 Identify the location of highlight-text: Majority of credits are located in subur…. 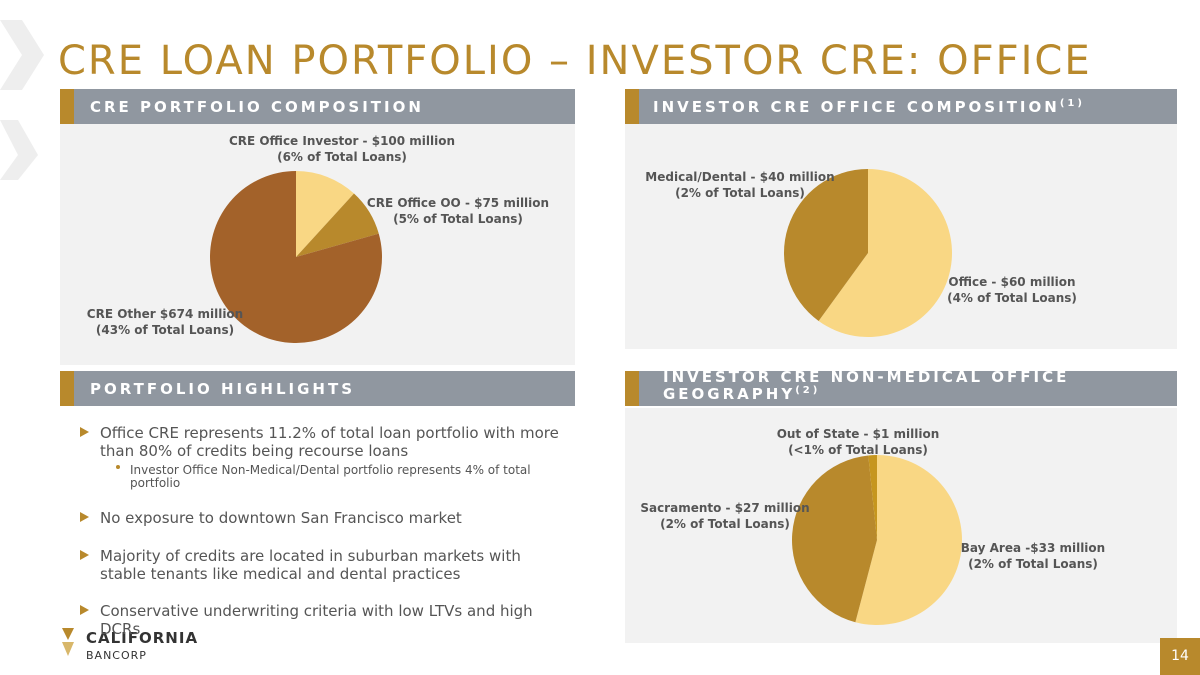
(310, 565).